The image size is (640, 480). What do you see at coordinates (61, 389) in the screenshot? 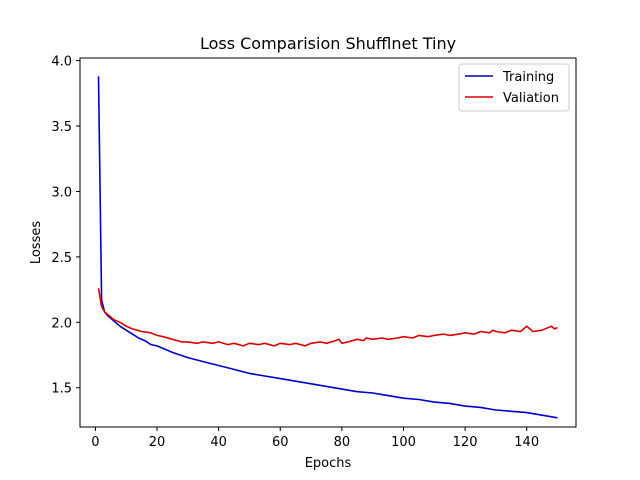
I see `y-tick-label: 1.5` at bounding box center [61, 389].